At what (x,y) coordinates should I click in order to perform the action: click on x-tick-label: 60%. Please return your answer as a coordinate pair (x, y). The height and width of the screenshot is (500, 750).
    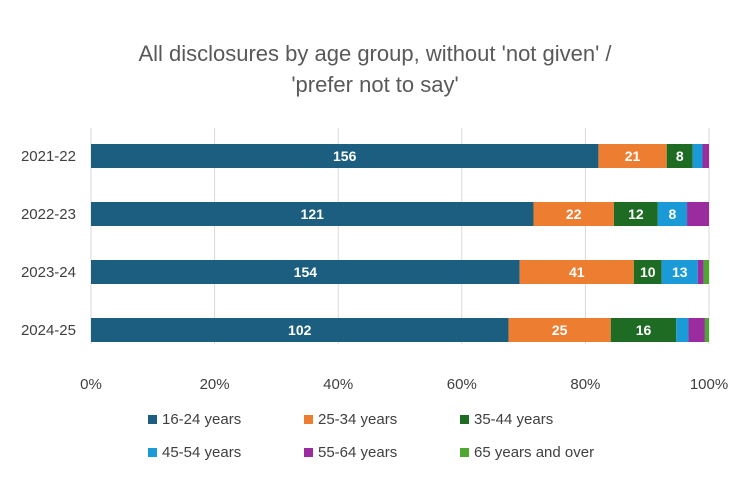
    Looking at the image, I should click on (462, 384).